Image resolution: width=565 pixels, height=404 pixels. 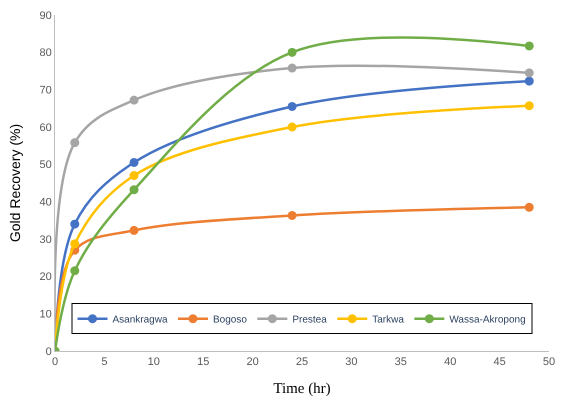 I want to click on y-tick-label: 80, so click(x=46, y=53).